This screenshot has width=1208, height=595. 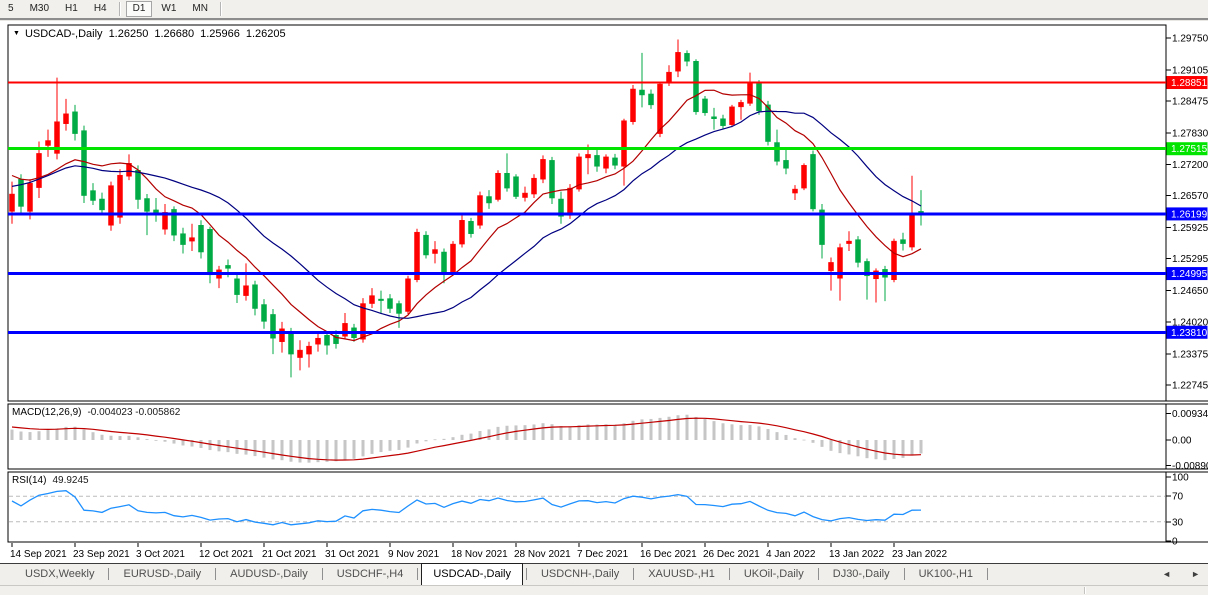 I want to click on svg-text: 1.23375, so click(x=1190, y=354).